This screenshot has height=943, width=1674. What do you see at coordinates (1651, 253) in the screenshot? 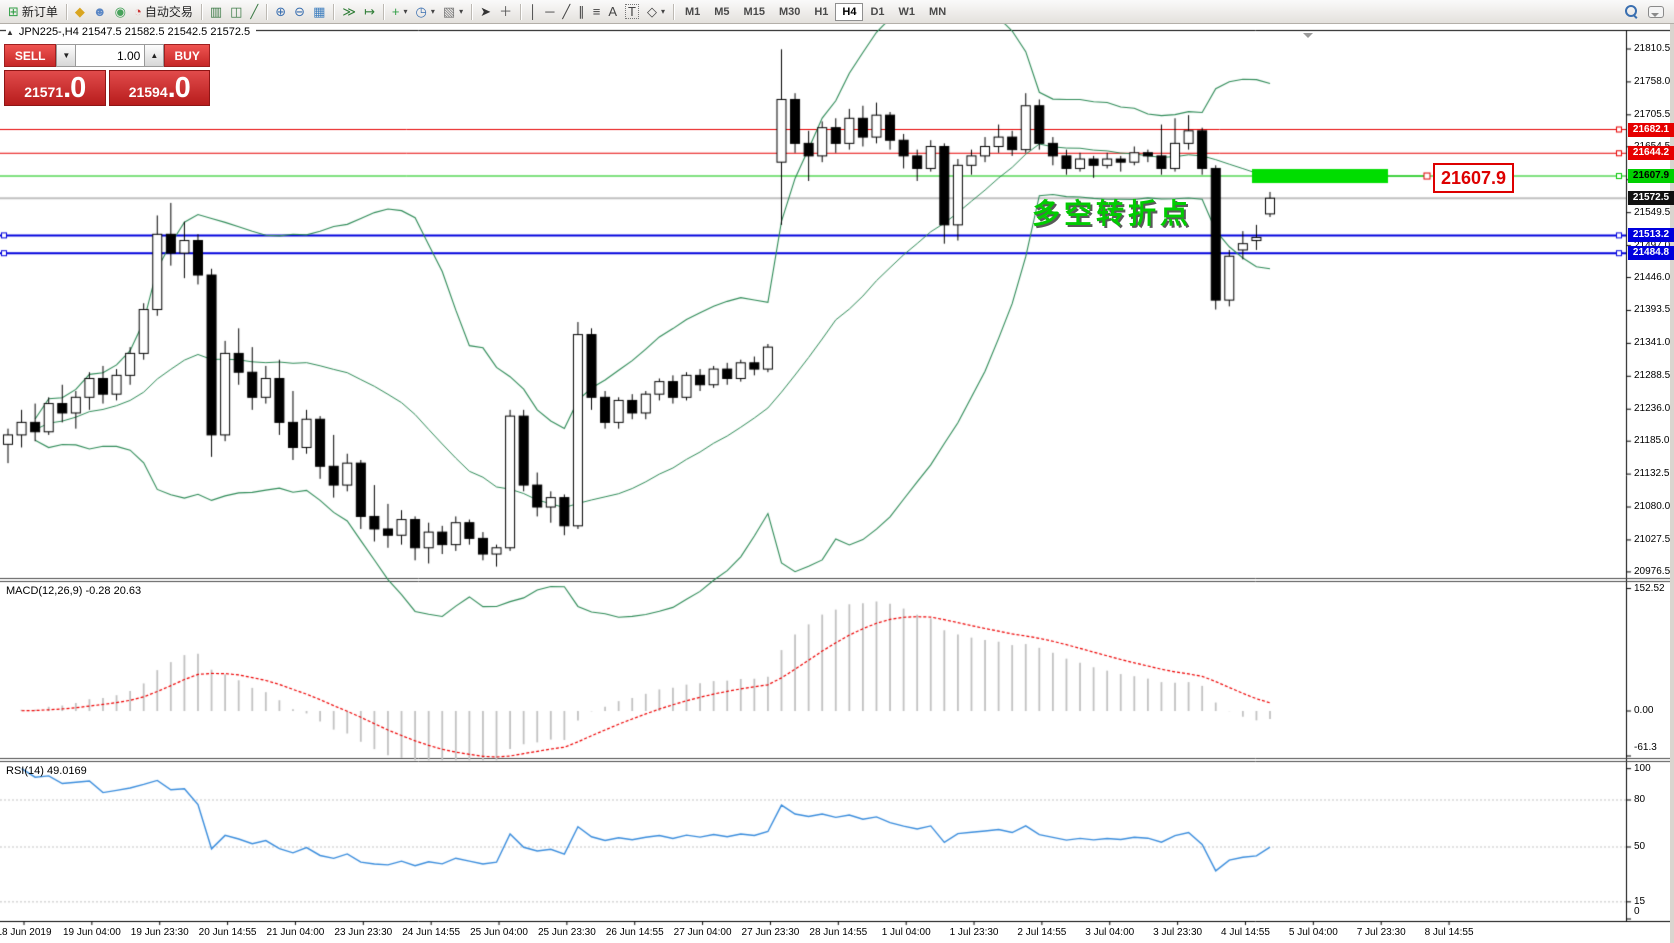
I see `price-tag-support-line-2: 21484.8` at bounding box center [1651, 253].